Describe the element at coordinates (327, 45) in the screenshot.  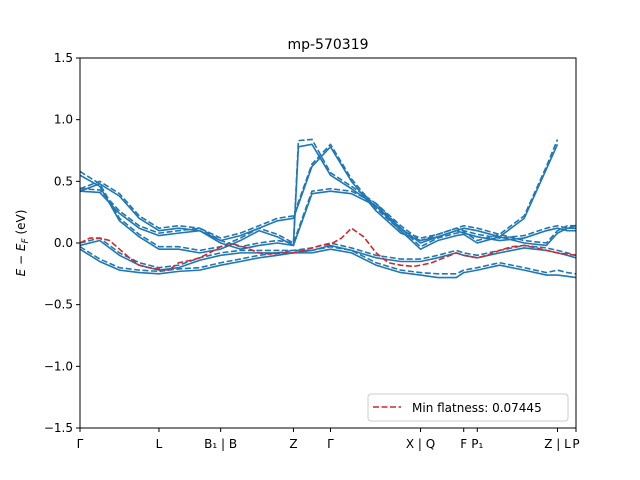
I see `chart-title: mp-570319` at that location.